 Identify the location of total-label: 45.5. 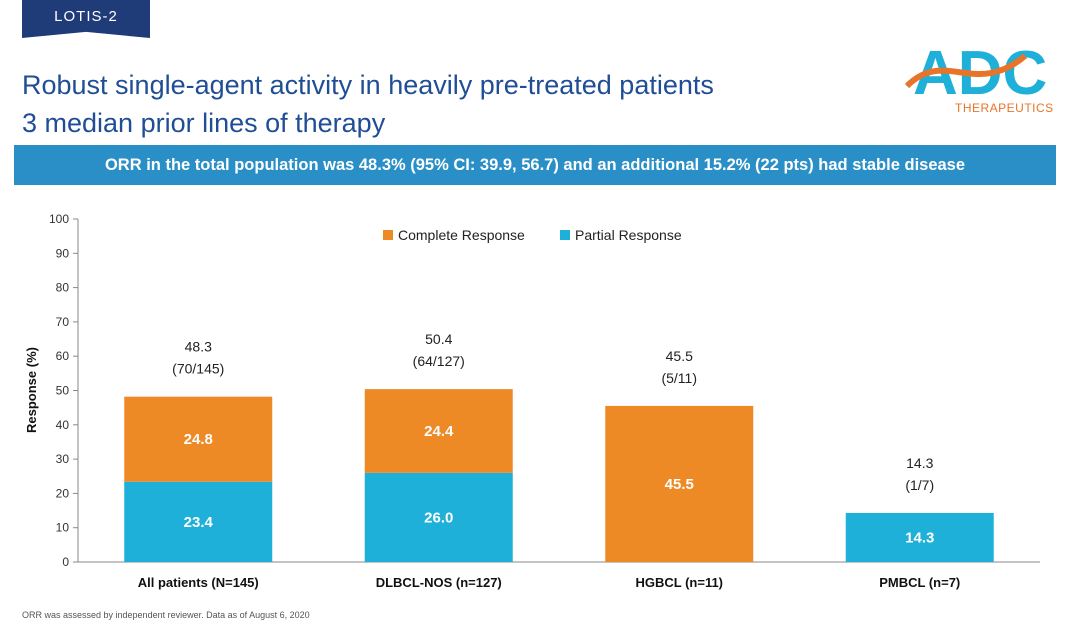
(679, 356).